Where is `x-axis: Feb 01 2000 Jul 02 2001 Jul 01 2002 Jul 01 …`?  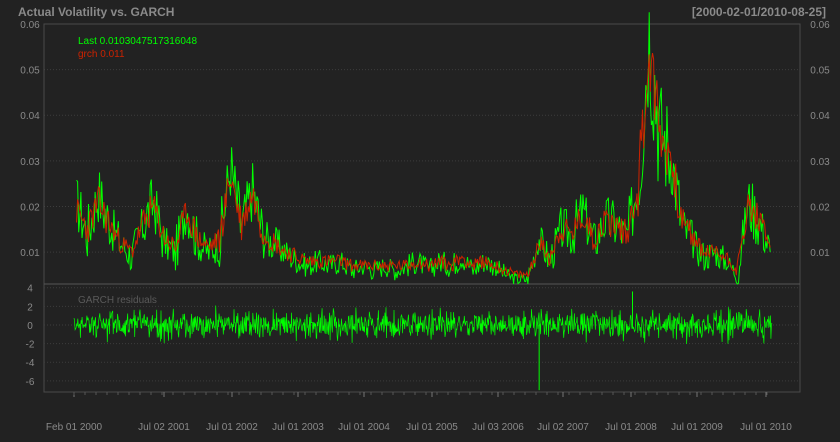
x-axis: Feb 01 2000 Jul 02 2001 Jul 01 2002 Jul 01 … is located at coordinates (419, 412).